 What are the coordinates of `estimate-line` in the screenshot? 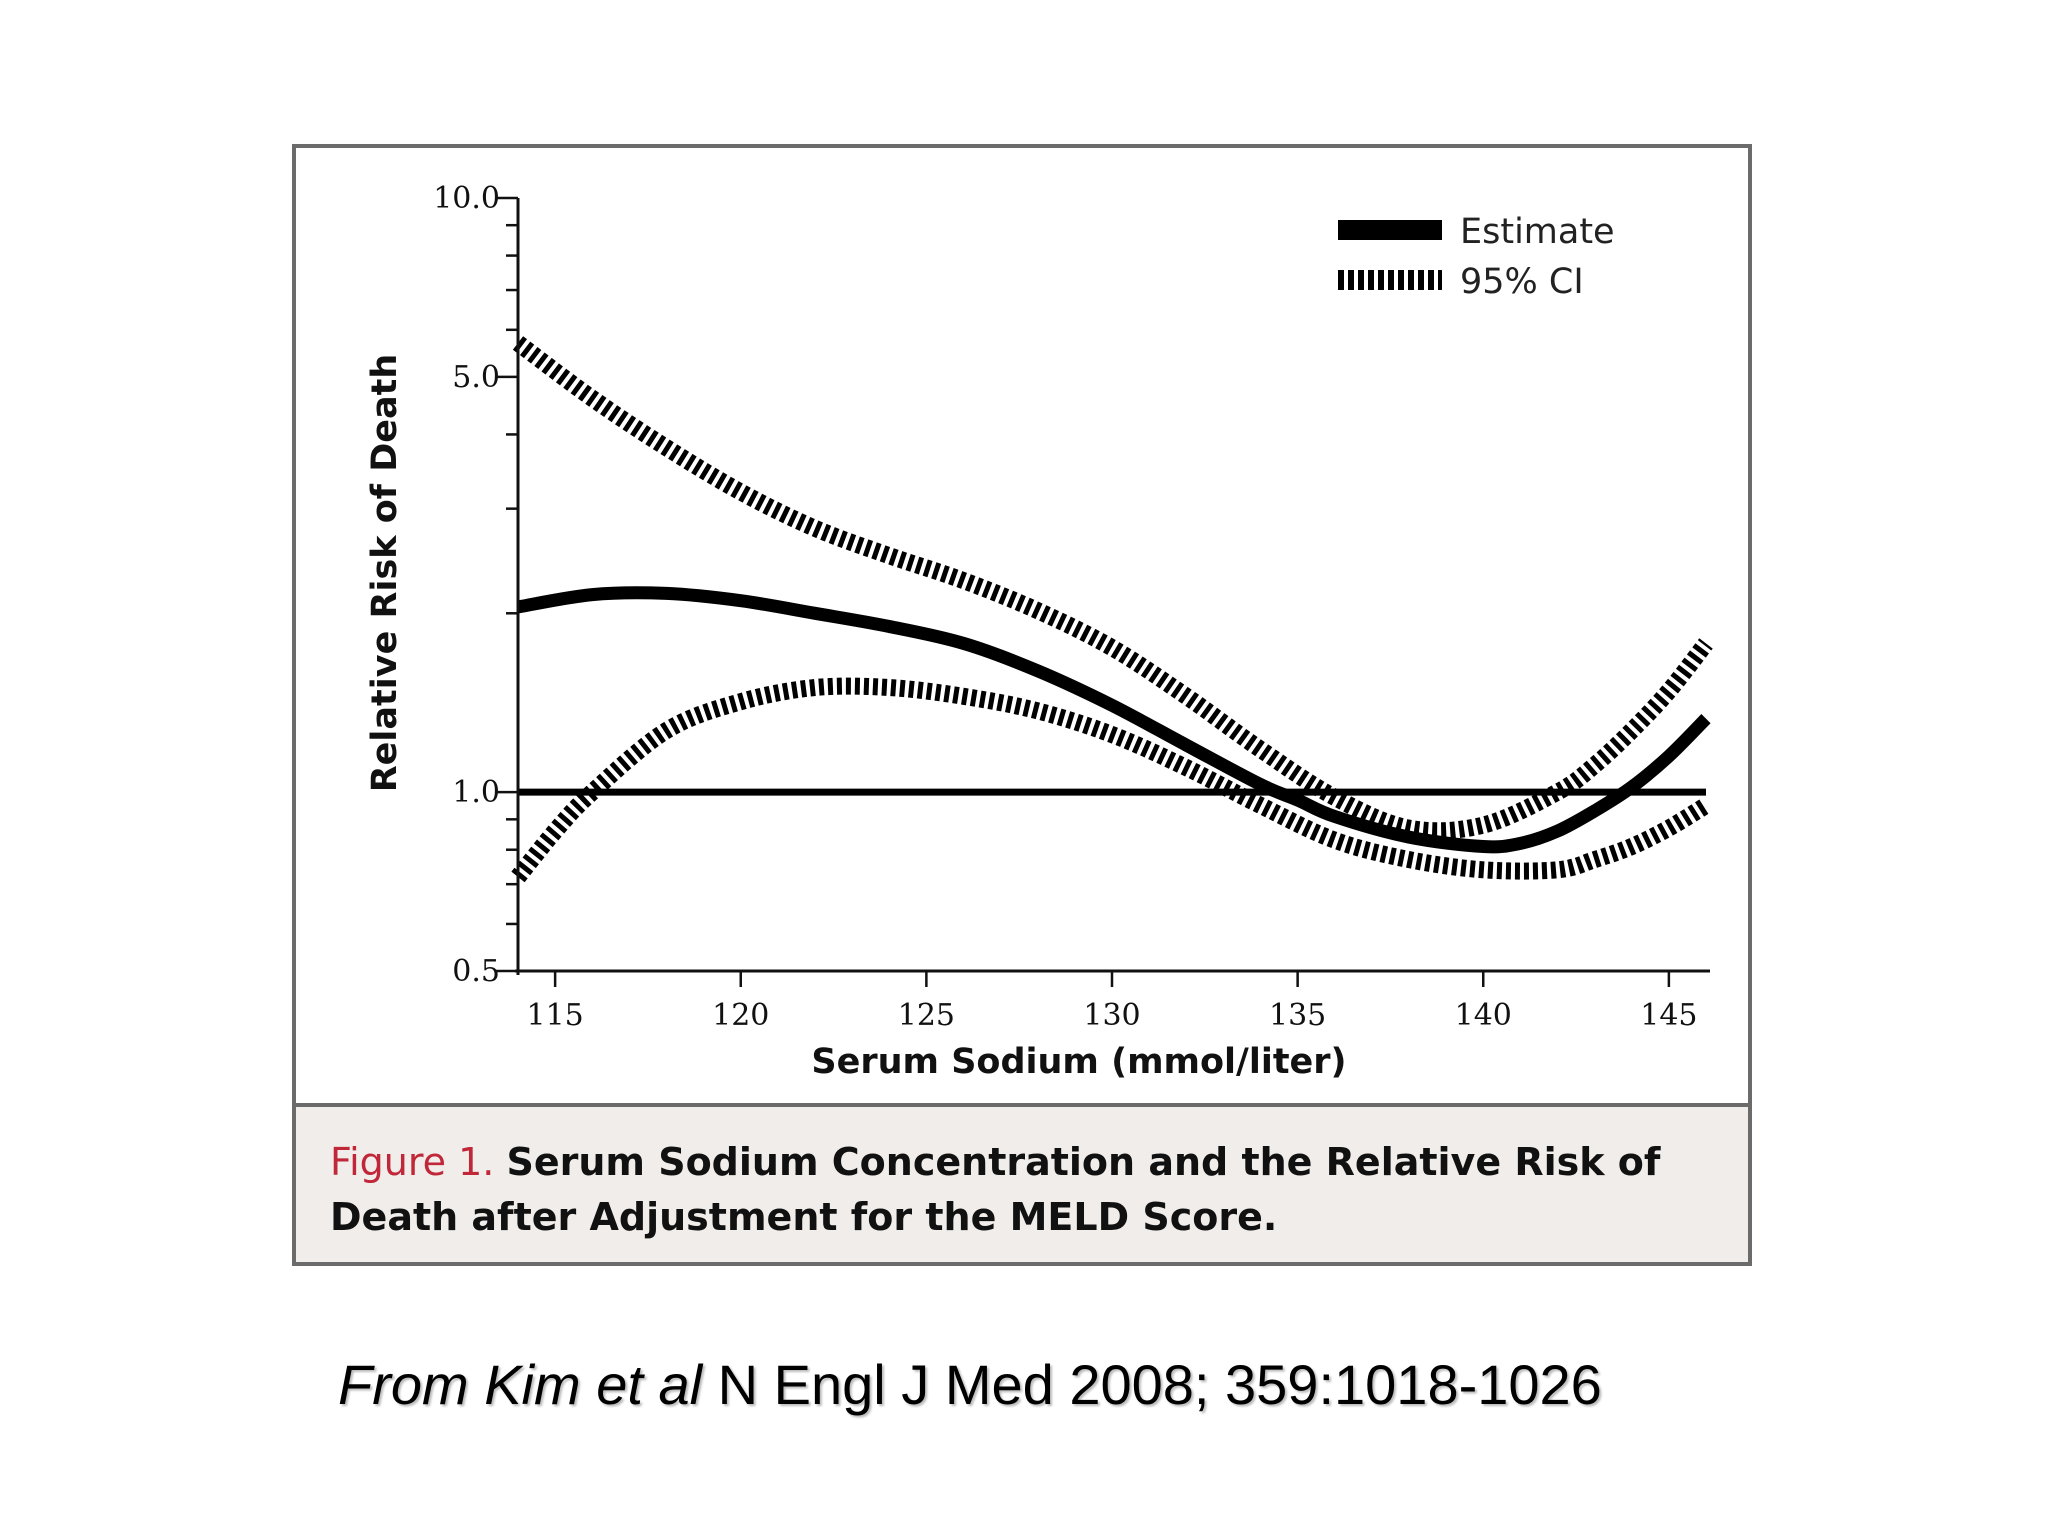 It's located at (1113, 720).